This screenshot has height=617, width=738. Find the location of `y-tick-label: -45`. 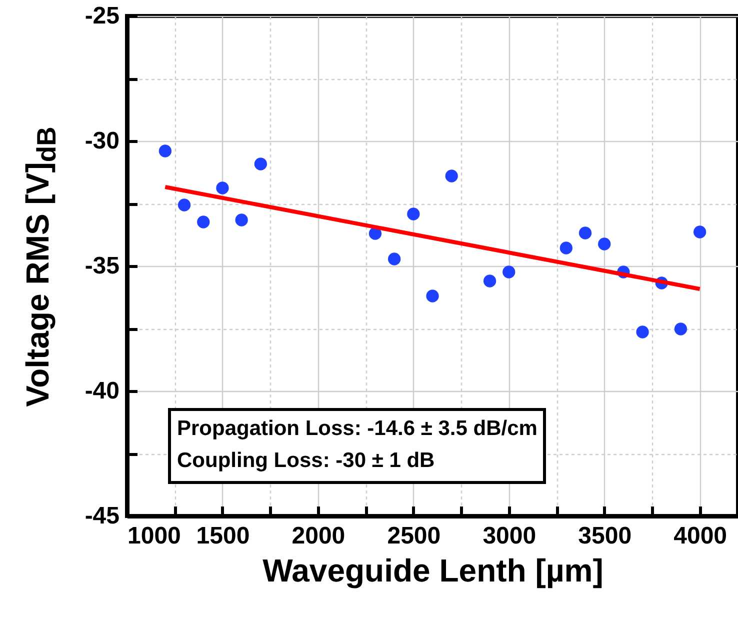

y-tick-label: -45 is located at coordinates (102, 516).